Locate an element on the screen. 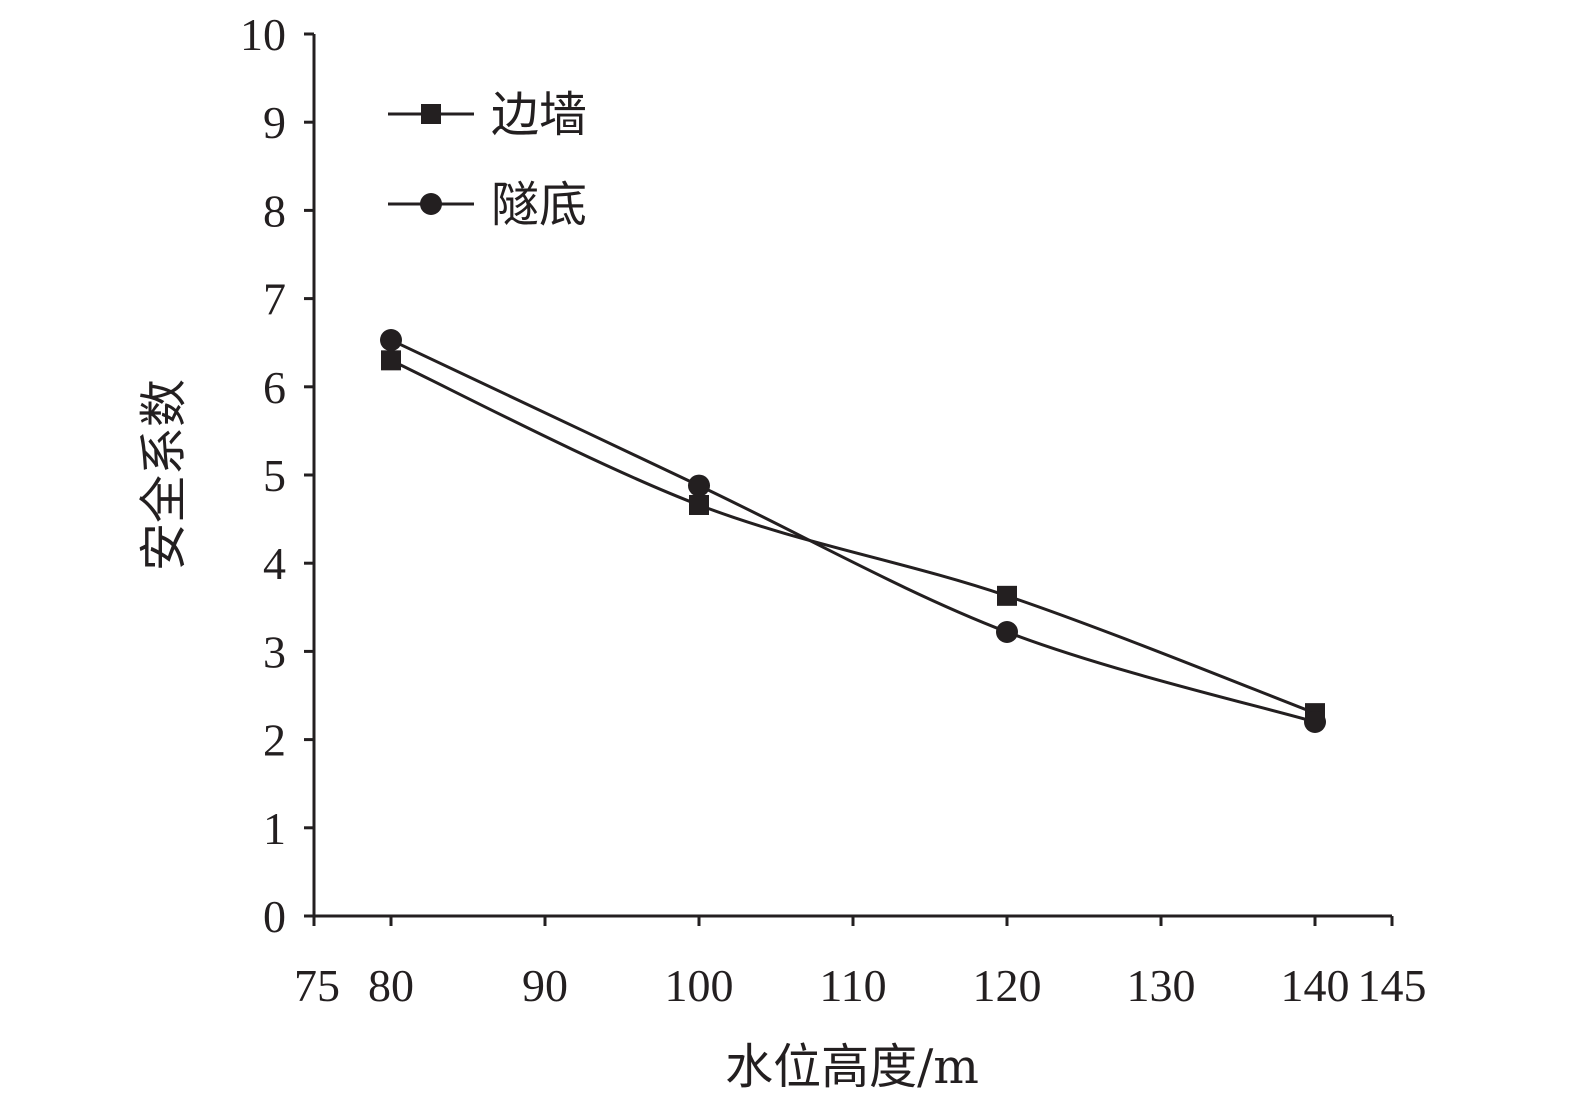  legend-item: 隧底 is located at coordinates (487, 205).